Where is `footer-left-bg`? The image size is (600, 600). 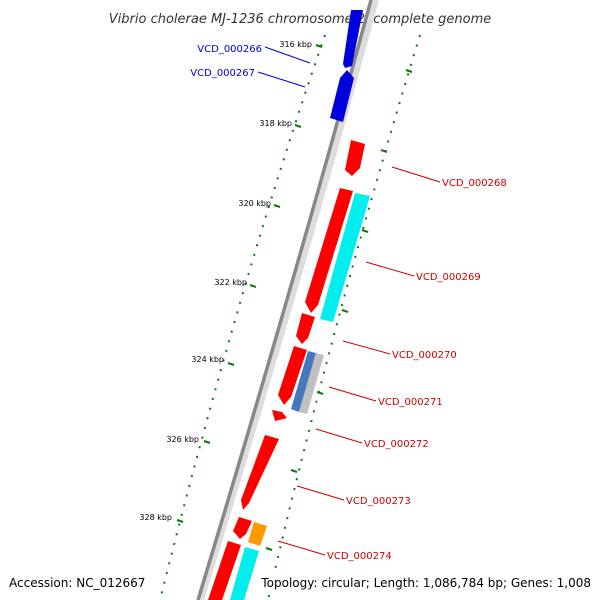 footer-left-bg is located at coordinates (77, 582).